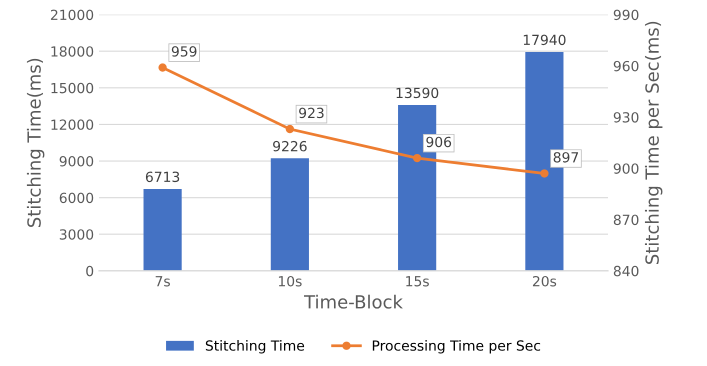 Image resolution: width=707 pixels, height=366 pixels. What do you see at coordinates (626, 220) in the screenshot?
I see `y2-tick-label: 870` at bounding box center [626, 220].